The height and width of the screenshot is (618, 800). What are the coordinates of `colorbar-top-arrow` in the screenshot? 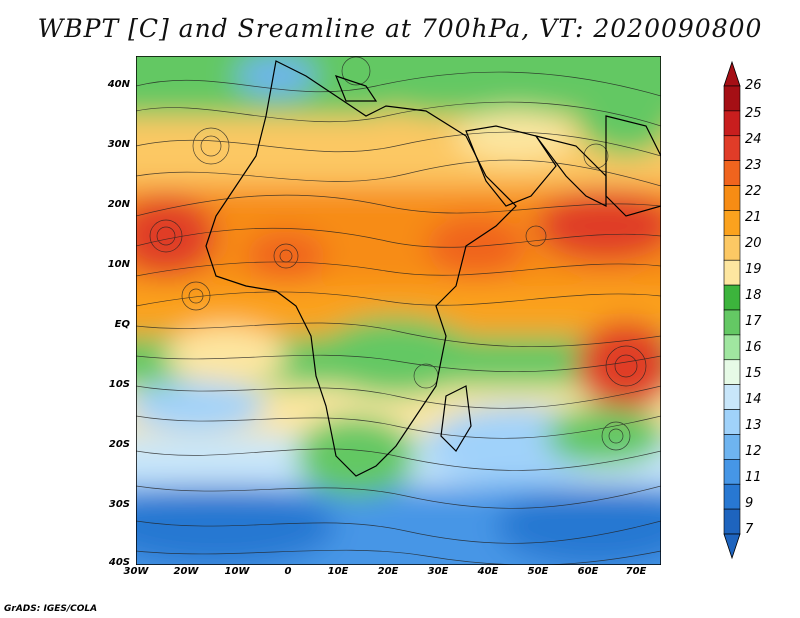 It's located at (732, 73).